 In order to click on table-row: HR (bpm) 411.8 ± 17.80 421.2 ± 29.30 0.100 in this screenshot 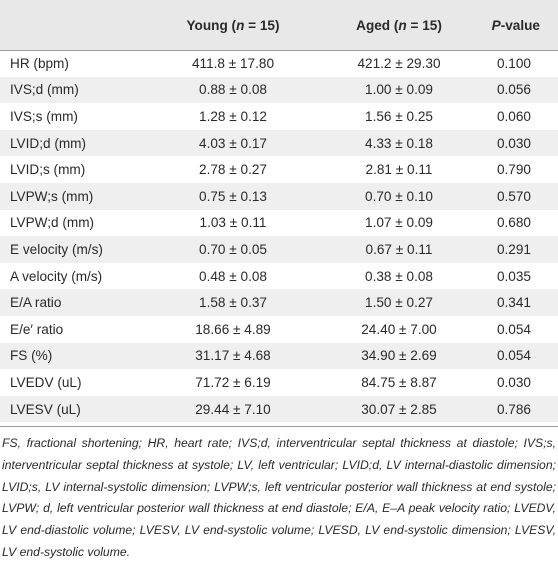, I will do `click(279, 63)`.